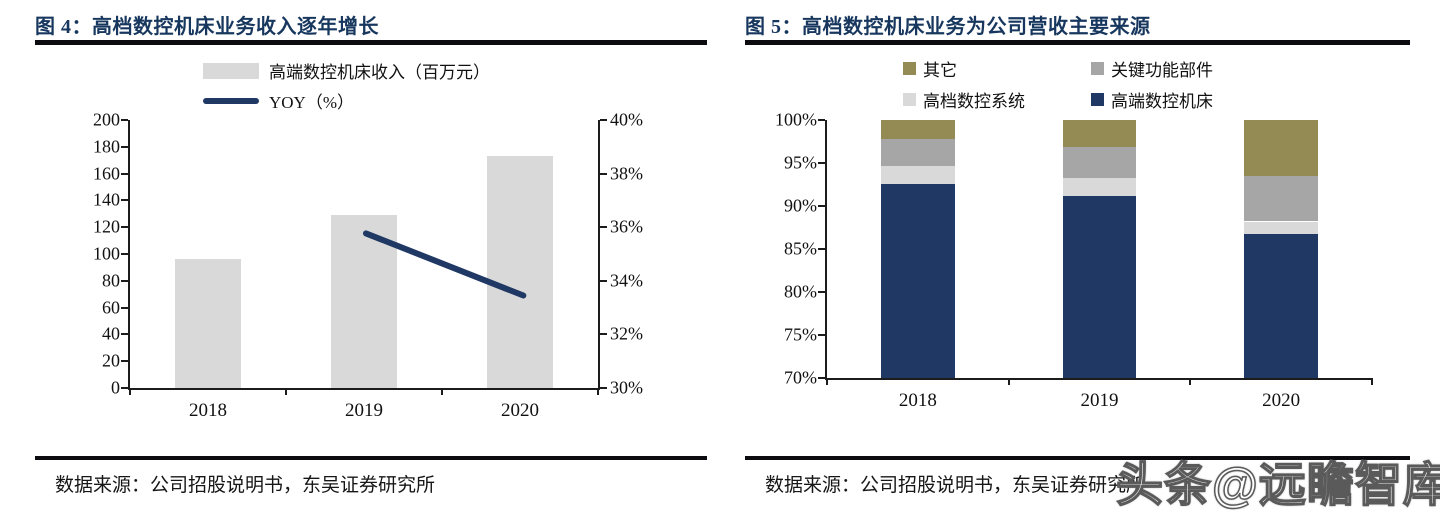 This screenshot has width=1440, height=524. I want to click on legend-item-cnc-systems: 高档数控系统, so click(997, 99).